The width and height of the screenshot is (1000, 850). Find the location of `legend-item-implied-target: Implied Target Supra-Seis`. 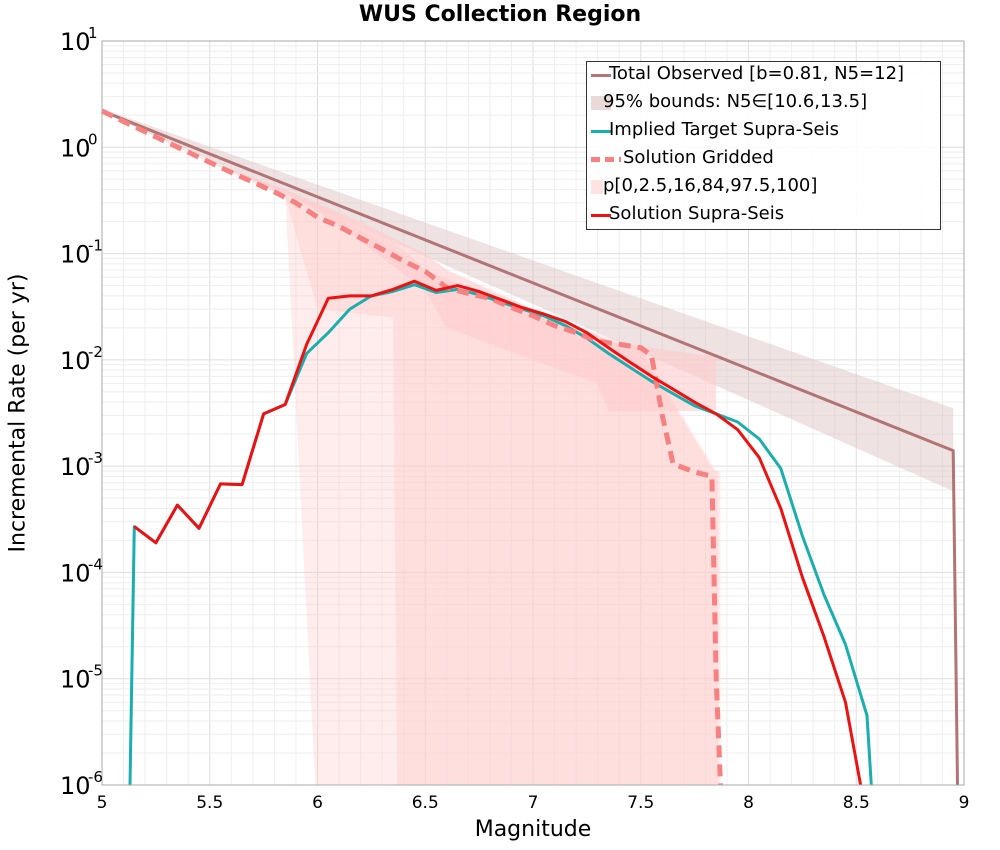

legend-item-implied-target: Implied Target Supra-Seis is located at coordinates (764, 132).